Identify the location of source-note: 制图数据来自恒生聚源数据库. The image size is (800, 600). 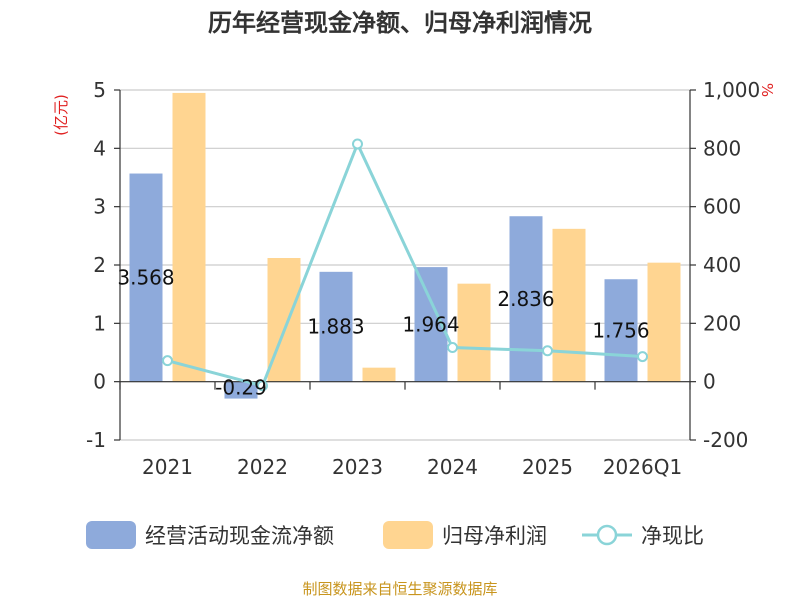
(399, 589).